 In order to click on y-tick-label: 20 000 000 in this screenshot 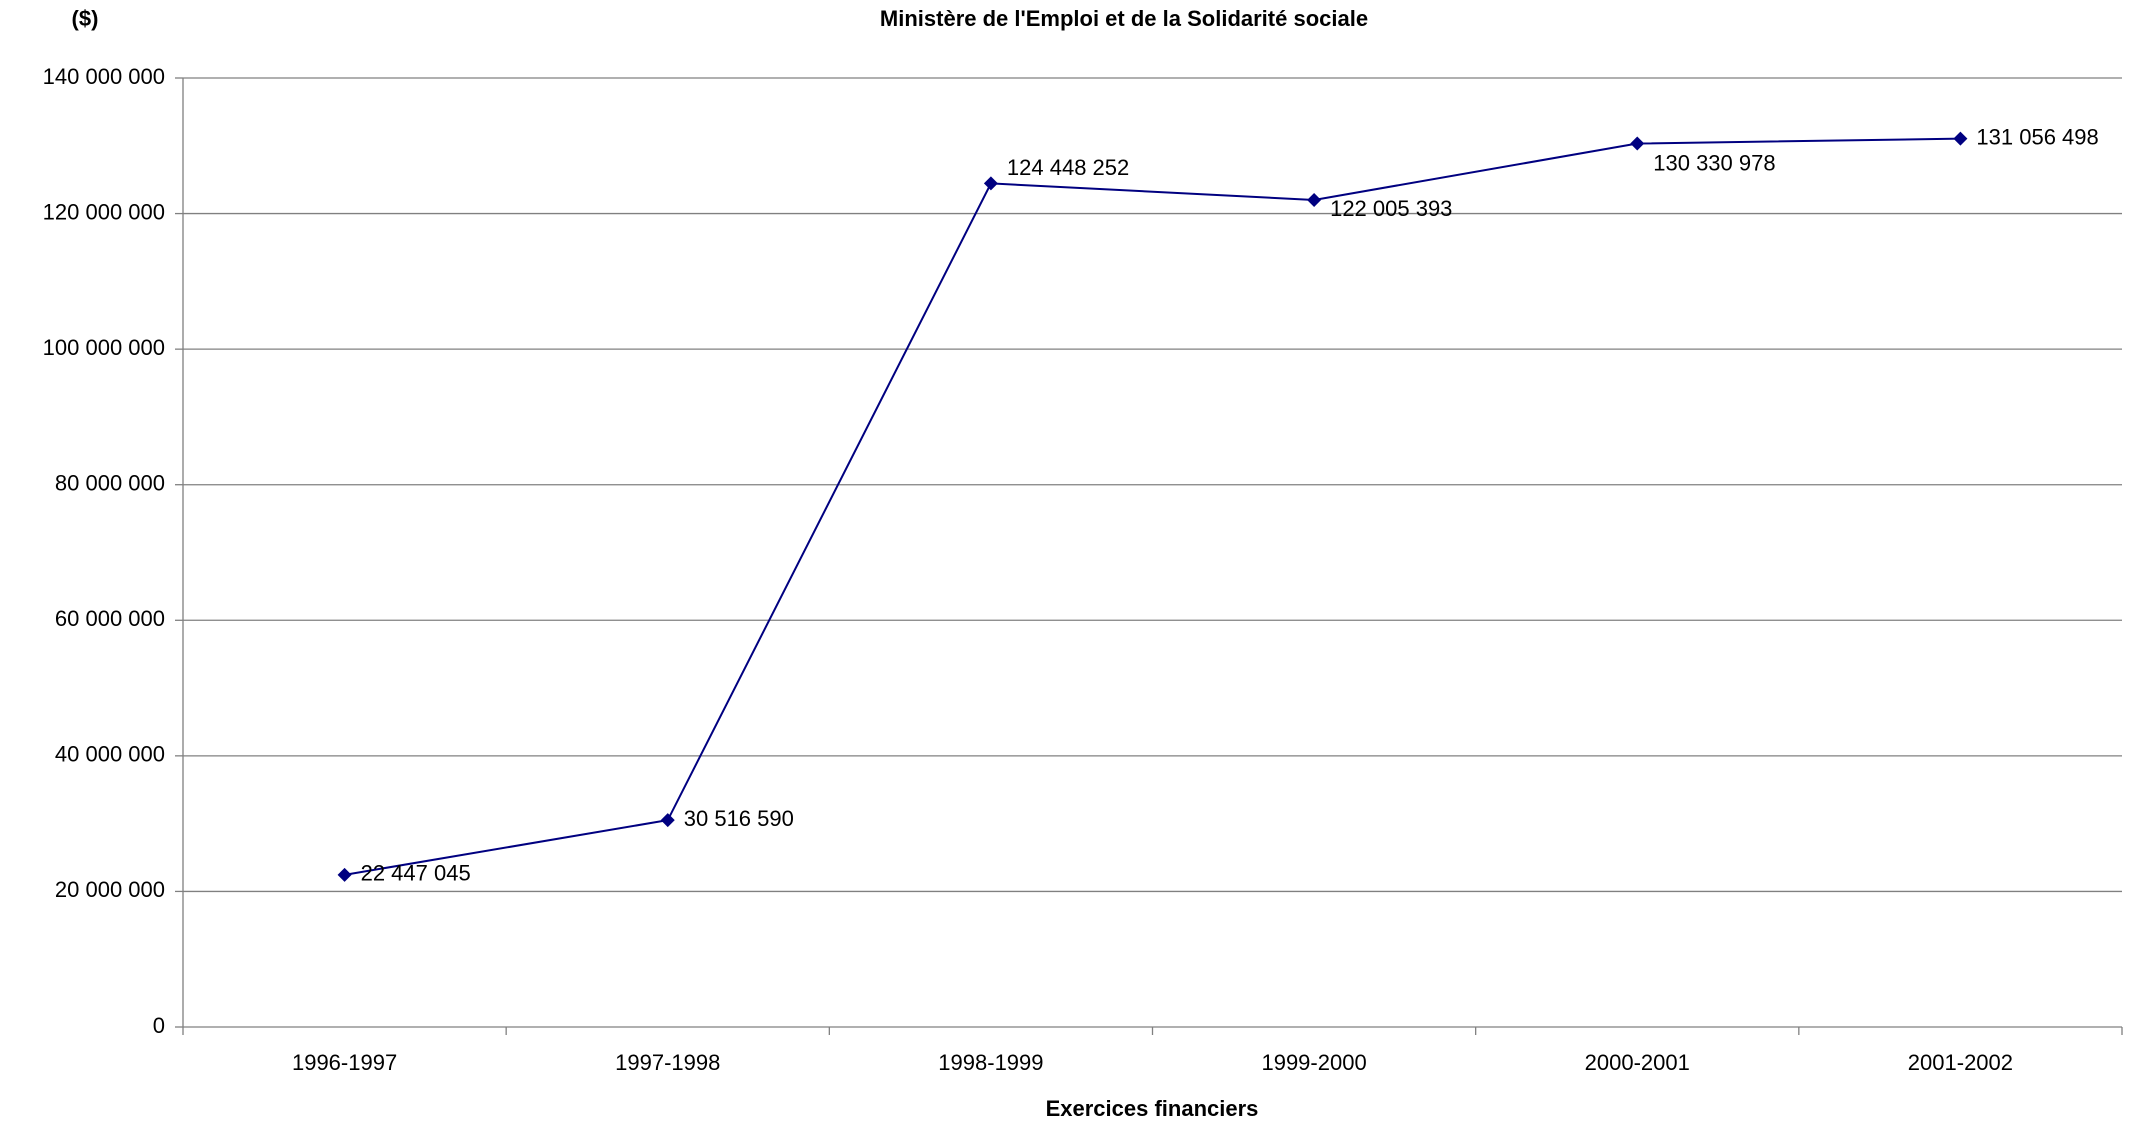, I will do `click(110, 889)`.